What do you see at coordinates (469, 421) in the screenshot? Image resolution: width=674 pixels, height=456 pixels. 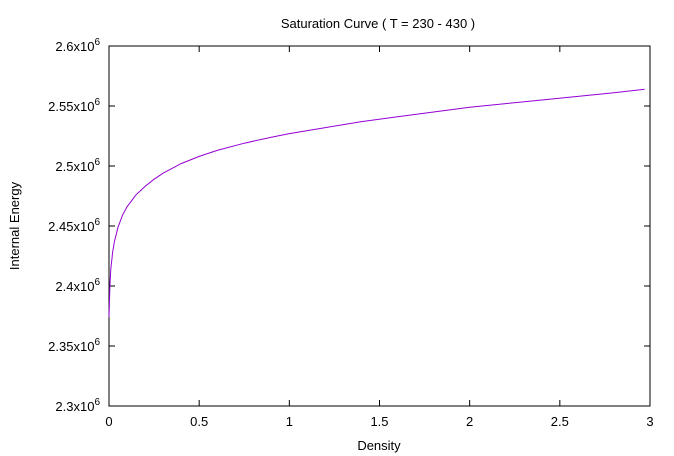 I see `x-tick-label: 2` at bounding box center [469, 421].